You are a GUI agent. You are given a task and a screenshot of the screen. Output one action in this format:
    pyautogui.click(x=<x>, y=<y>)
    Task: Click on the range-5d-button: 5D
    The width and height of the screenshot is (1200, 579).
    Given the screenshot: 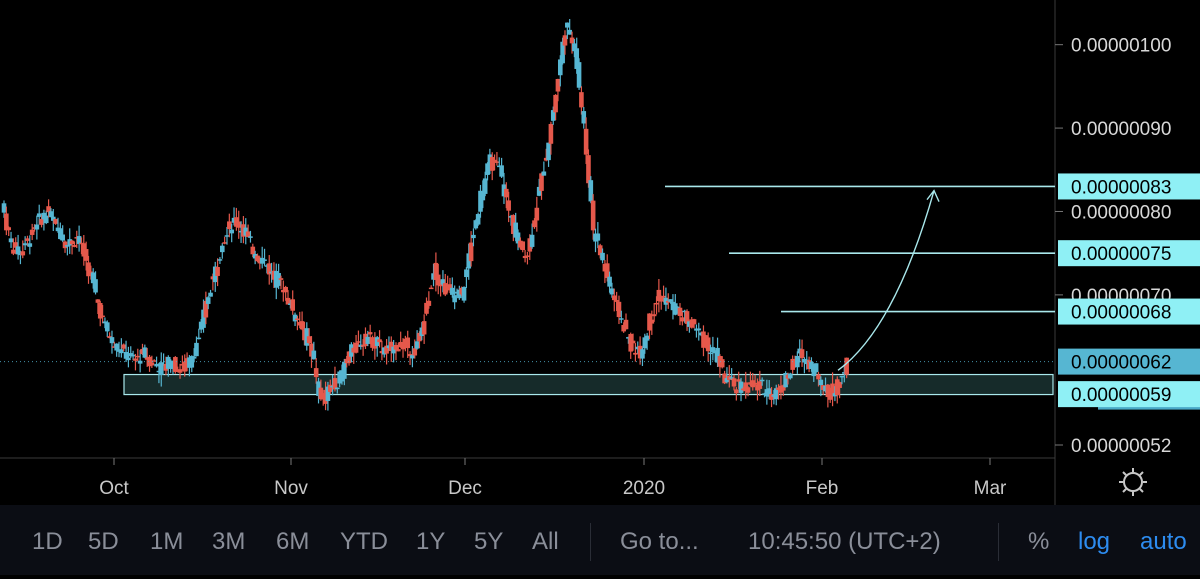 What is the action you would take?
    pyautogui.click(x=103, y=541)
    